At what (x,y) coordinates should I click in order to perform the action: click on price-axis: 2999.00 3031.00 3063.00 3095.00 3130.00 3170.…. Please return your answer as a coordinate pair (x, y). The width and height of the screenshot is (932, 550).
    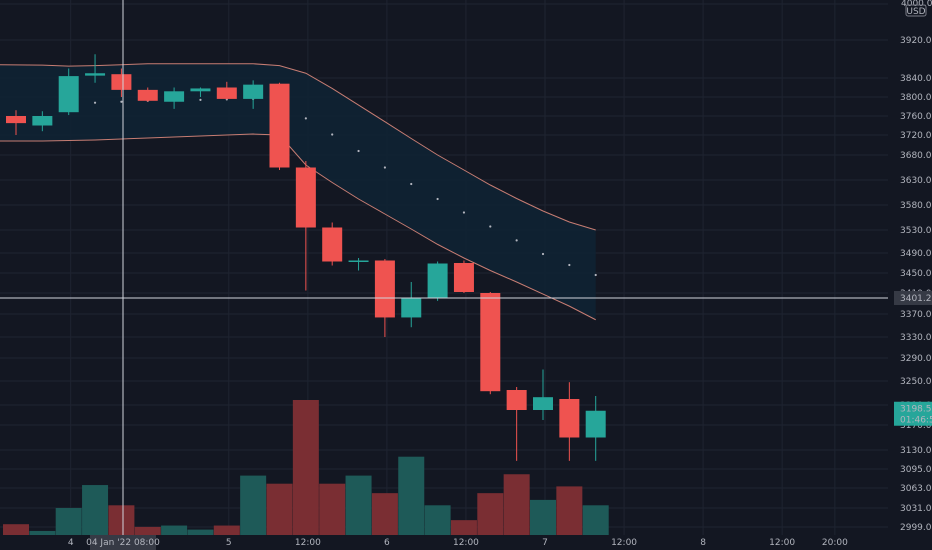
    Looking at the image, I should click on (910, 275).